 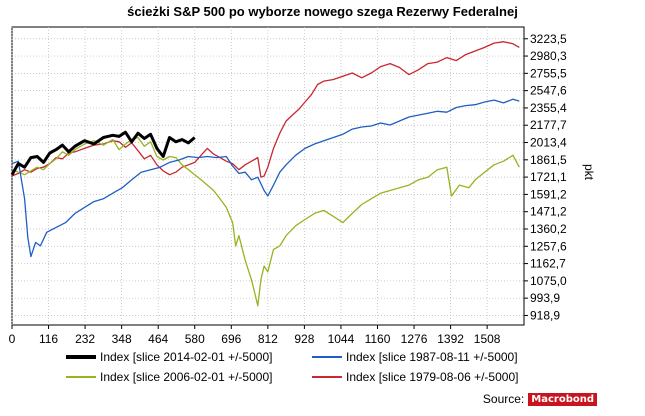 I want to click on legend-item-1979: Index [slice 1979-08-06 +/-5000], so click(x=415, y=377).